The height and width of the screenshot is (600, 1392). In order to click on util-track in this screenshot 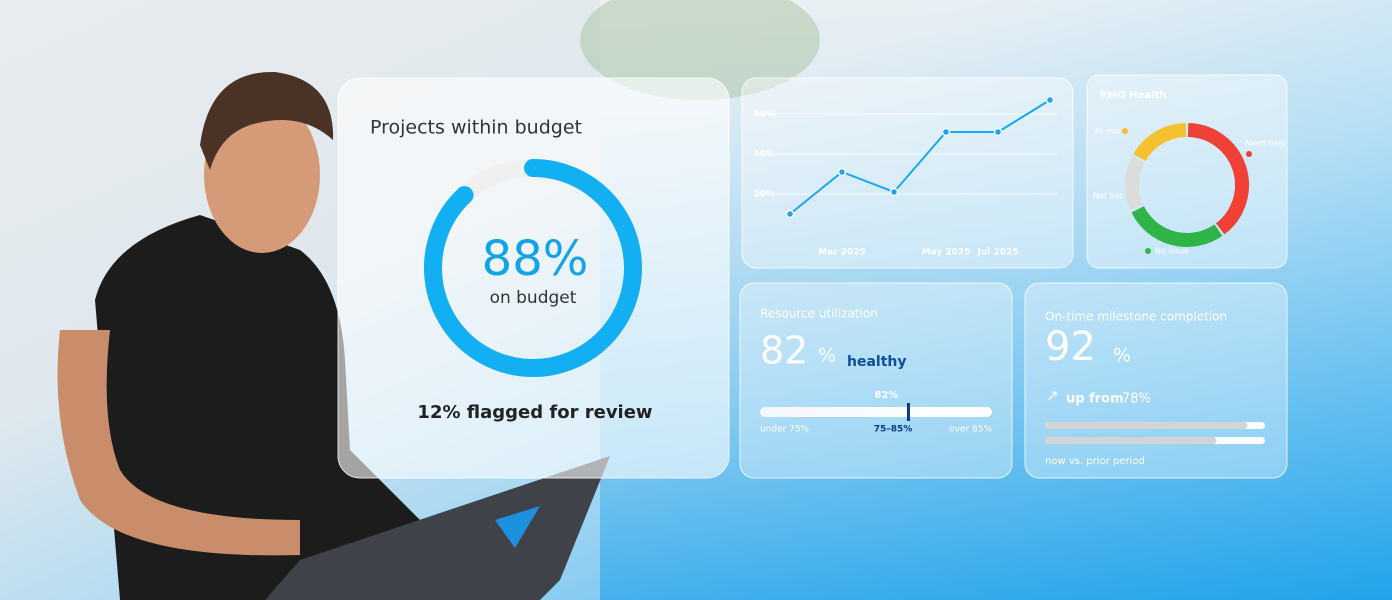, I will do `click(876, 412)`.